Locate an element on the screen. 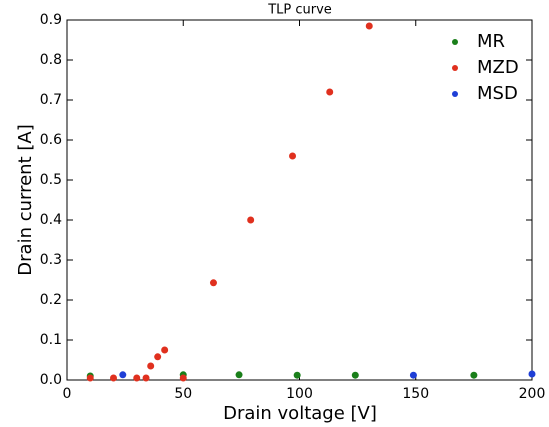  x-tick-label: 200 is located at coordinates (532, 394).